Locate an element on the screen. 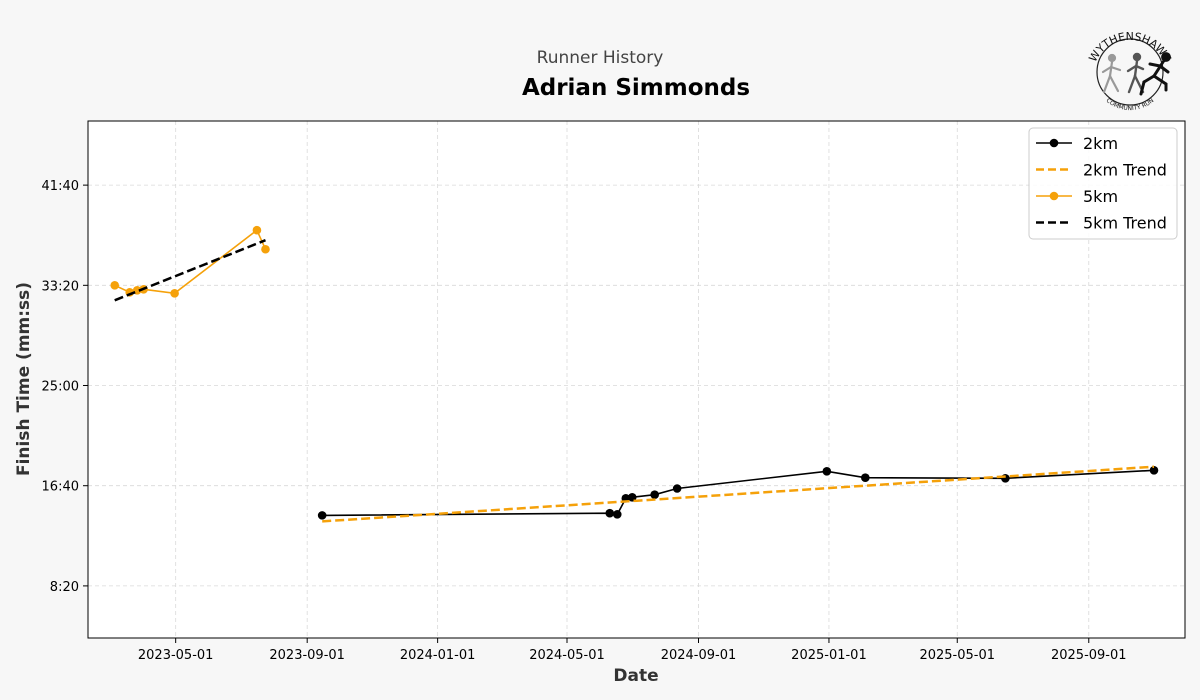 The image size is (1200, 700). legend-entry-2km-trend: 2km Trend is located at coordinates (1101, 170).